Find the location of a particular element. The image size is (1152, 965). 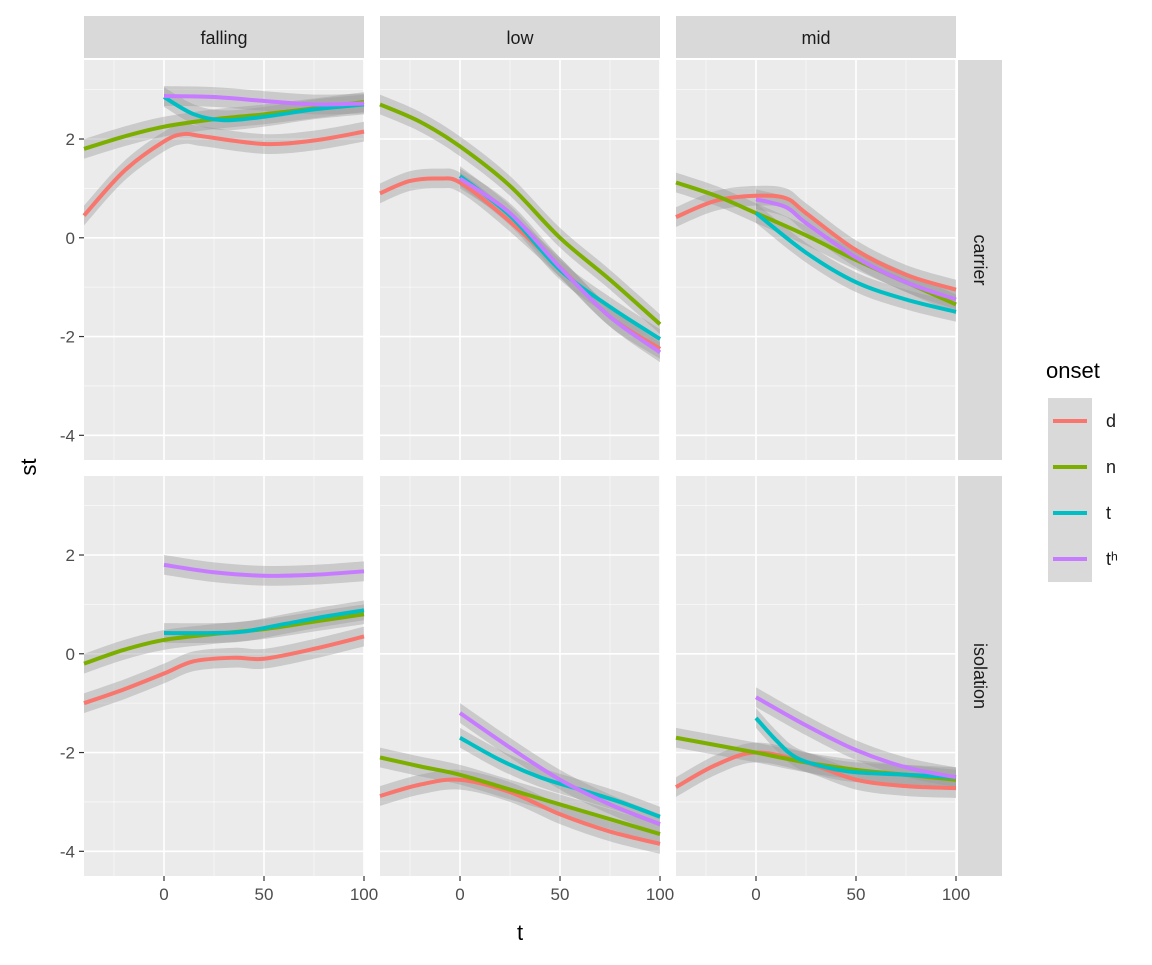

row-strip-carrier is located at coordinates (980, 260).